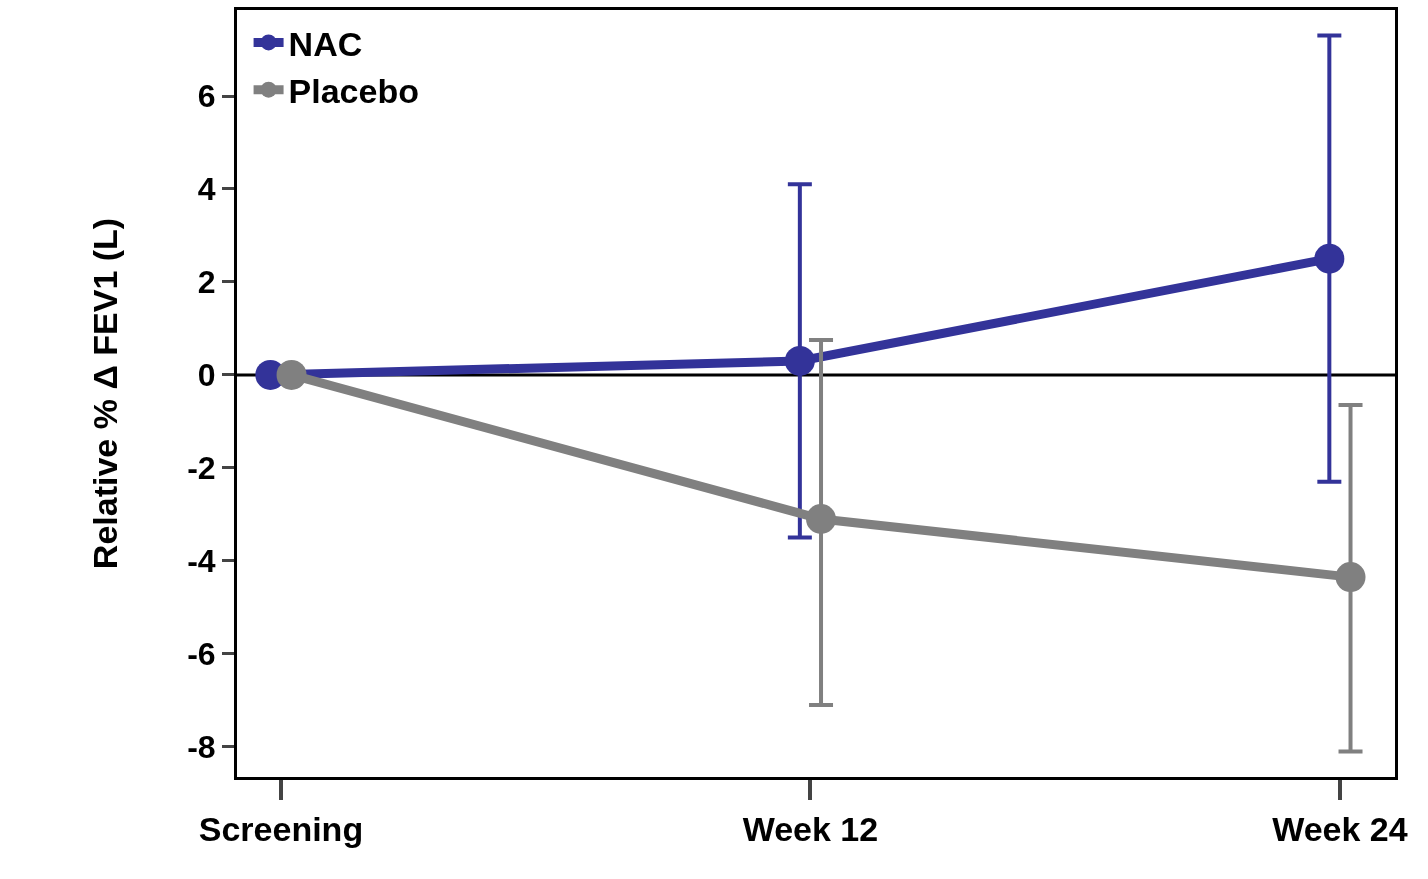 The width and height of the screenshot is (1428, 879). Describe the element at coordinates (206, 282) in the screenshot. I see `y-tick-label: 2` at that location.